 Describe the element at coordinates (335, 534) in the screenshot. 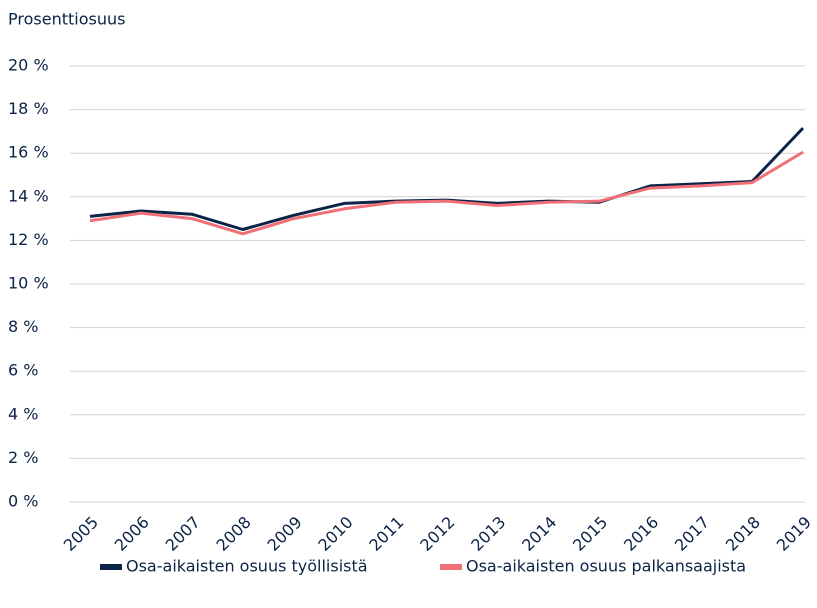

I see `x-tick-label: 2010` at that location.